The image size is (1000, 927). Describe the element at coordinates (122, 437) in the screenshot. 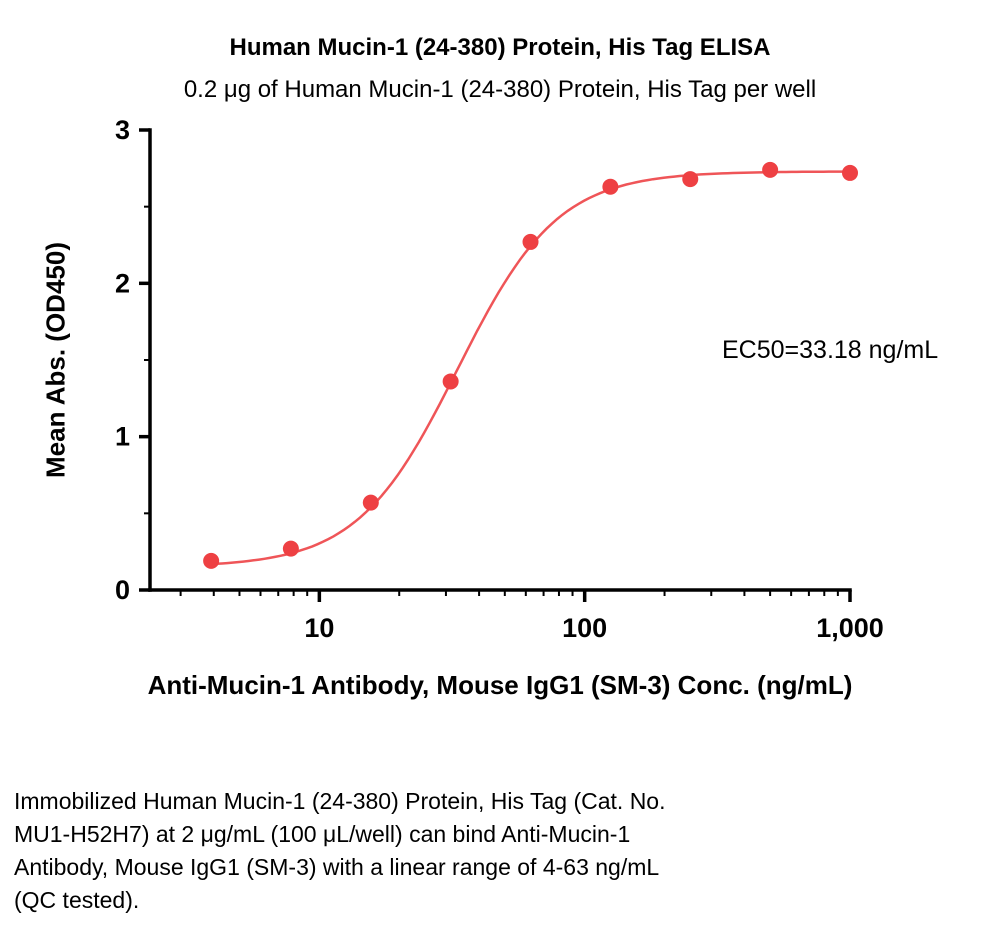

I see `y-tick-label: 1` at that location.